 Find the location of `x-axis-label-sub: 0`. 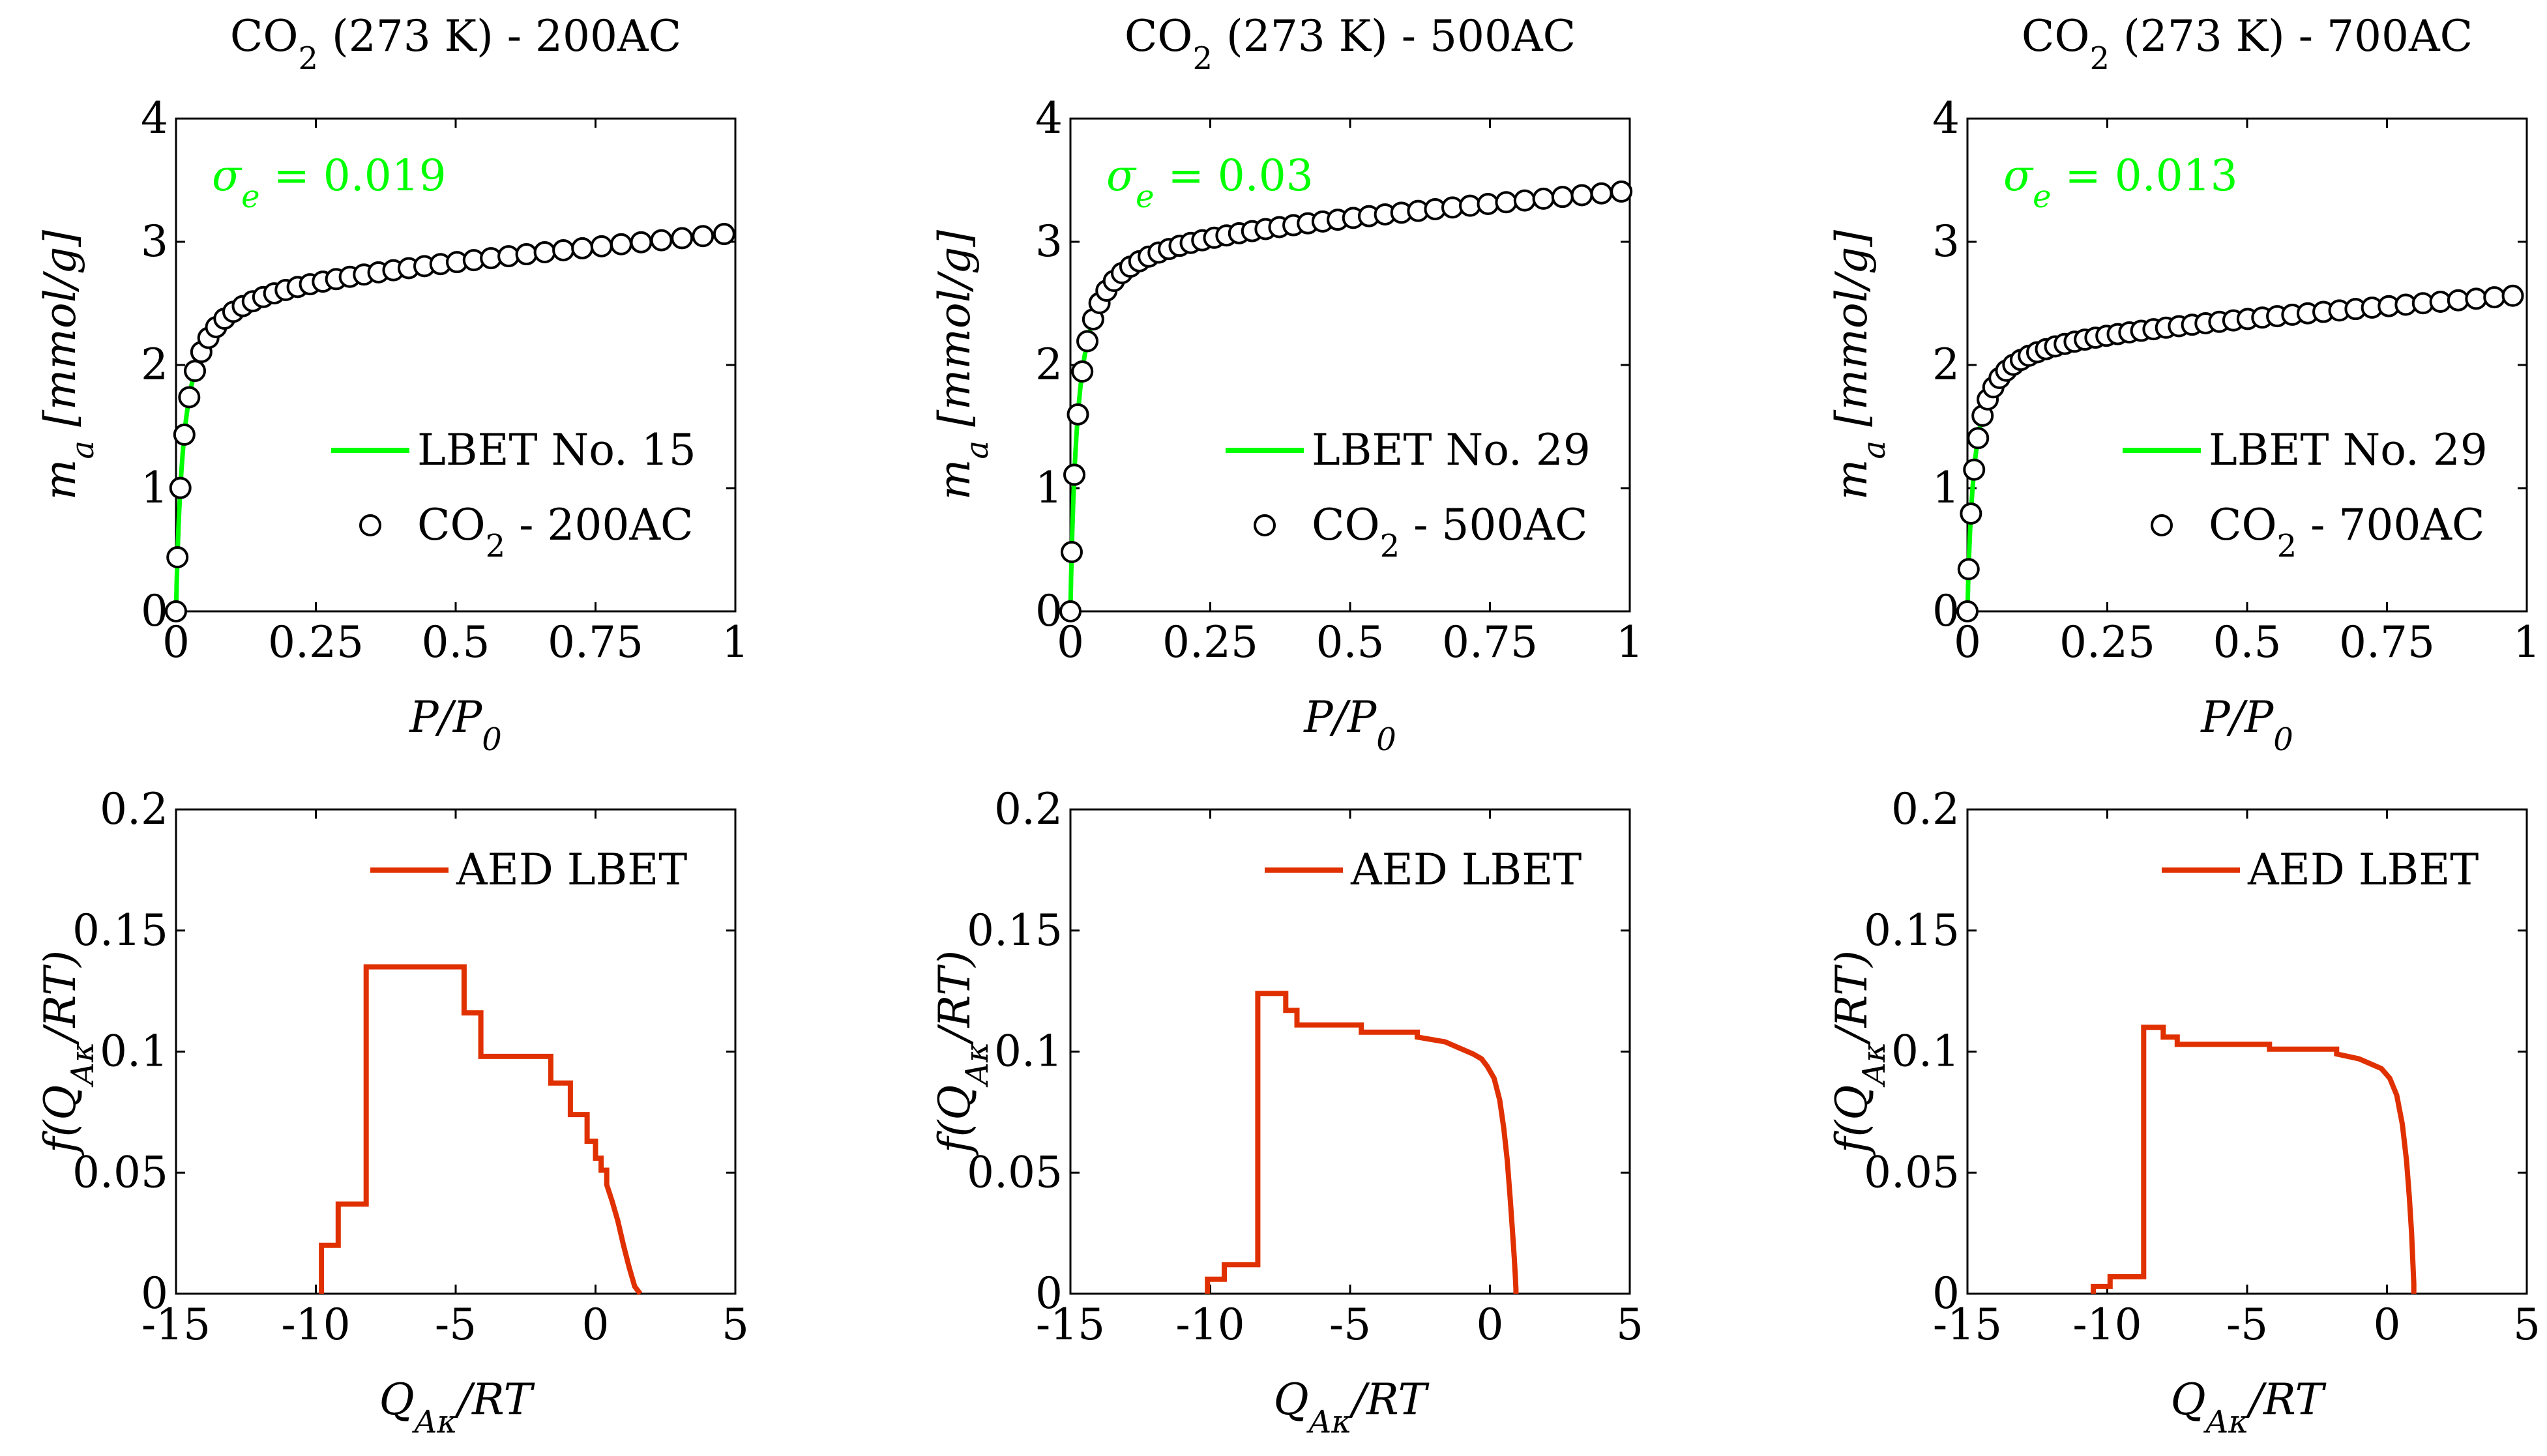

x-axis-label-sub: 0 is located at coordinates (1386, 740).